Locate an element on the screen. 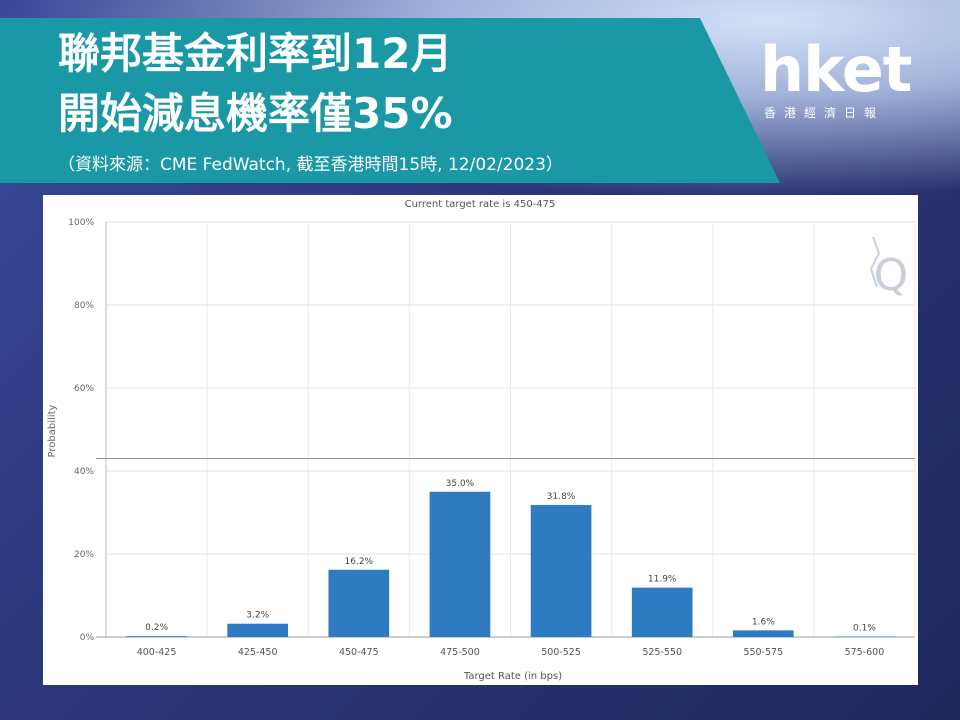 The width and height of the screenshot is (960, 720). data-label: 31.8% is located at coordinates (561, 497).